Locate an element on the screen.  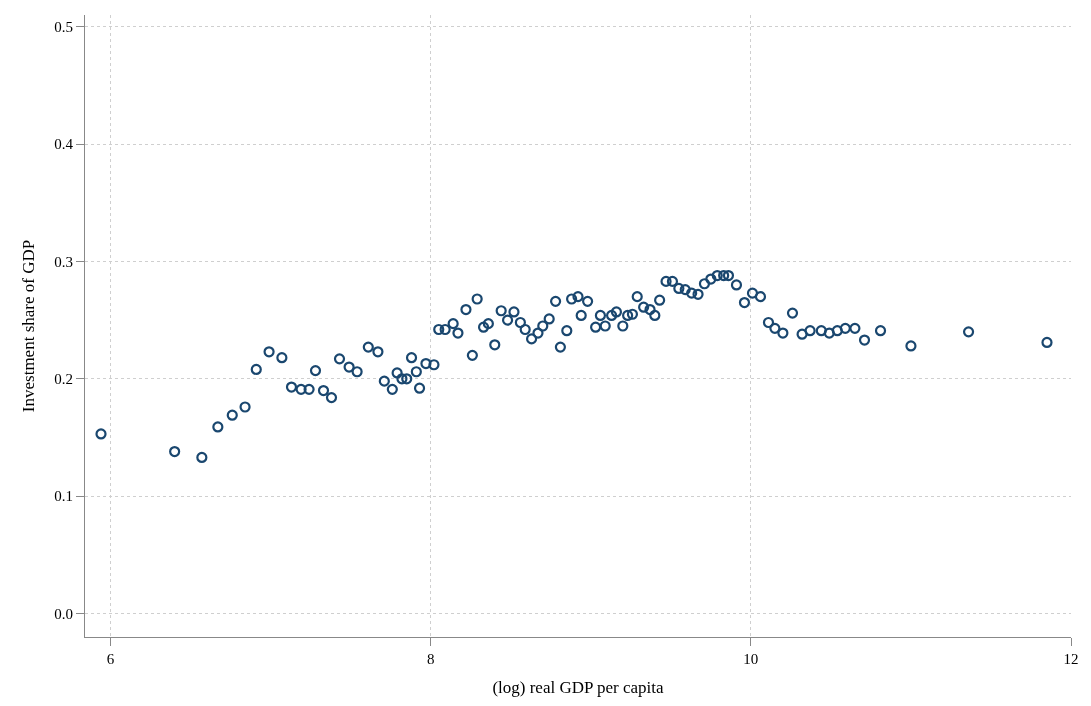
y-tick-label: 0.3 is located at coordinates (63, 261).